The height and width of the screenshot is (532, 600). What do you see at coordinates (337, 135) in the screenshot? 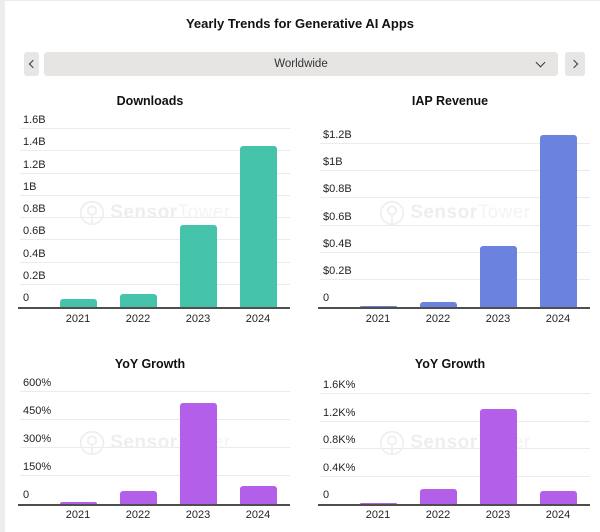
I see `y-tick-label: $1.2B` at bounding box center [337, 135].